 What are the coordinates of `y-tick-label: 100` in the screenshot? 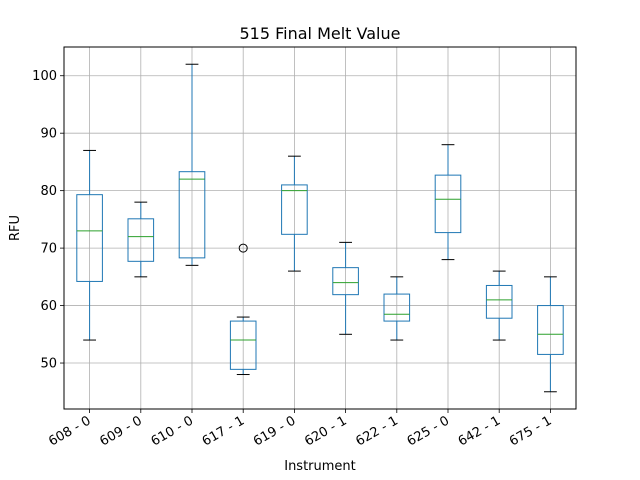 It's located at (44, 76).